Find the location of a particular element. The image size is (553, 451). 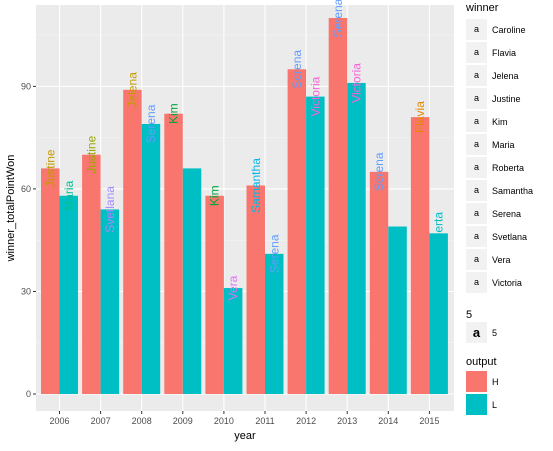

bar-label: Roberta is located at coordinates (439, 233).